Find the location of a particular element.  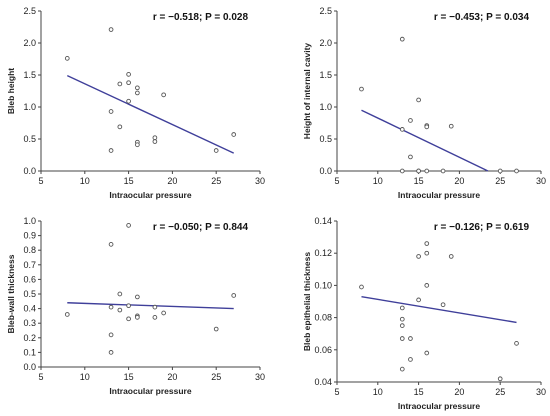

internal-cavity-y-tick-label: 0.0 is located at coordinates (325, 171).